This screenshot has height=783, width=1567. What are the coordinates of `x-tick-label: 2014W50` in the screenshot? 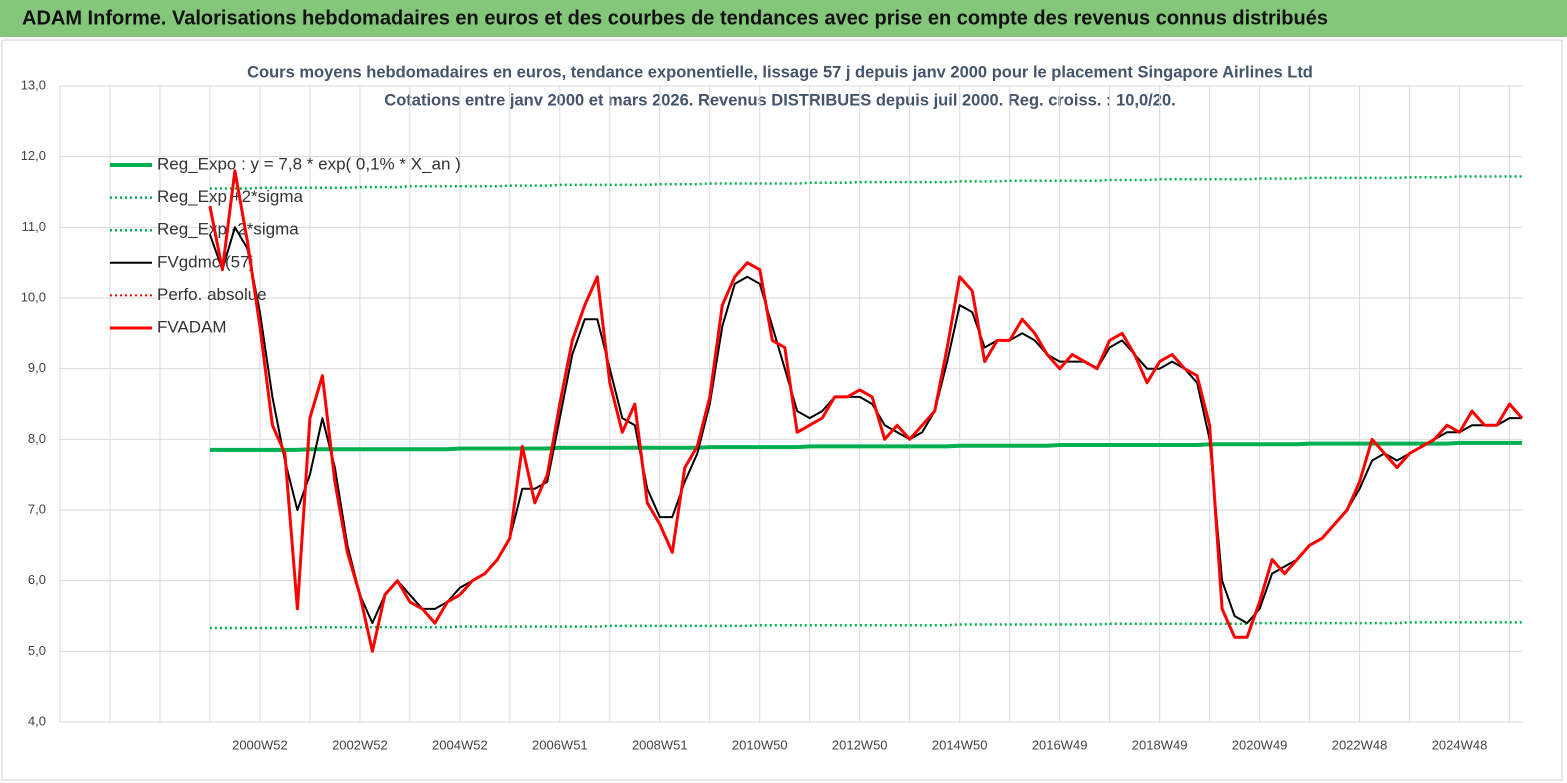 It's located at (960, 744).